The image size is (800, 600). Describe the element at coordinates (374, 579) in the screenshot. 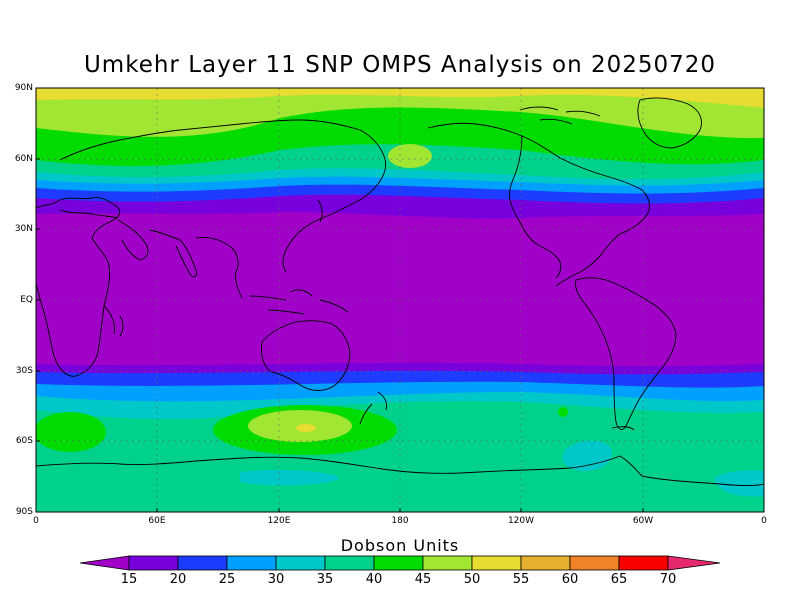

I see `colorbar-label: 40` at that location.